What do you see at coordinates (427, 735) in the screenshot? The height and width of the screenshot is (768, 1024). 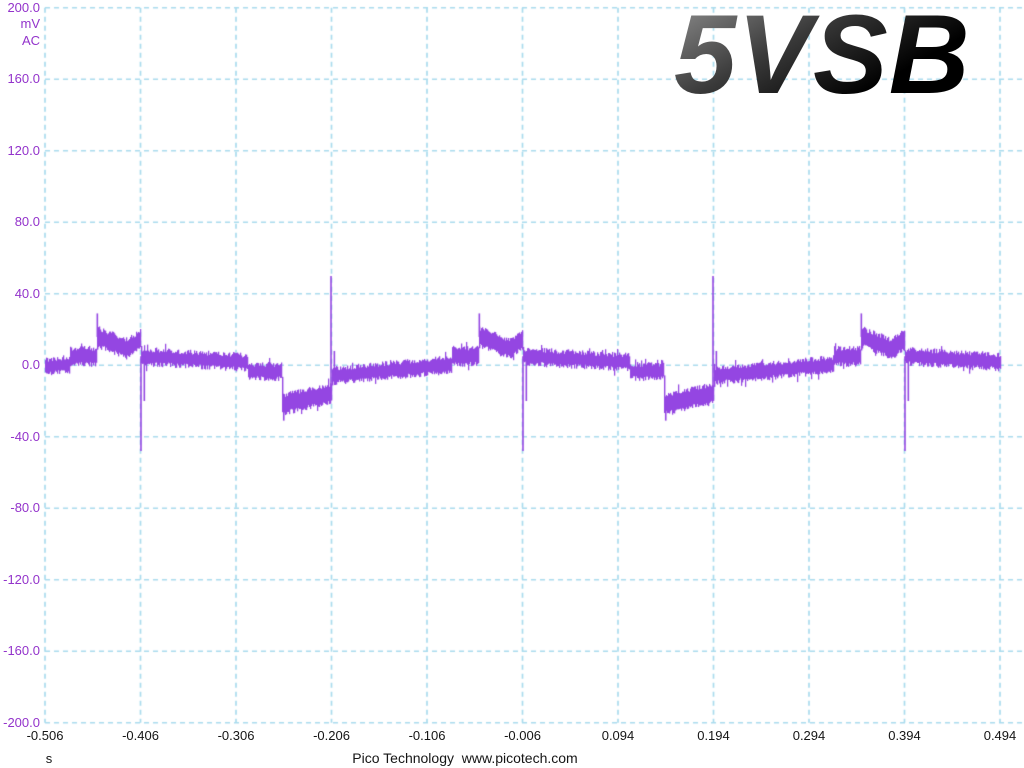 I see `x-tick-label: -0.106` at bounding box center [427, 735].